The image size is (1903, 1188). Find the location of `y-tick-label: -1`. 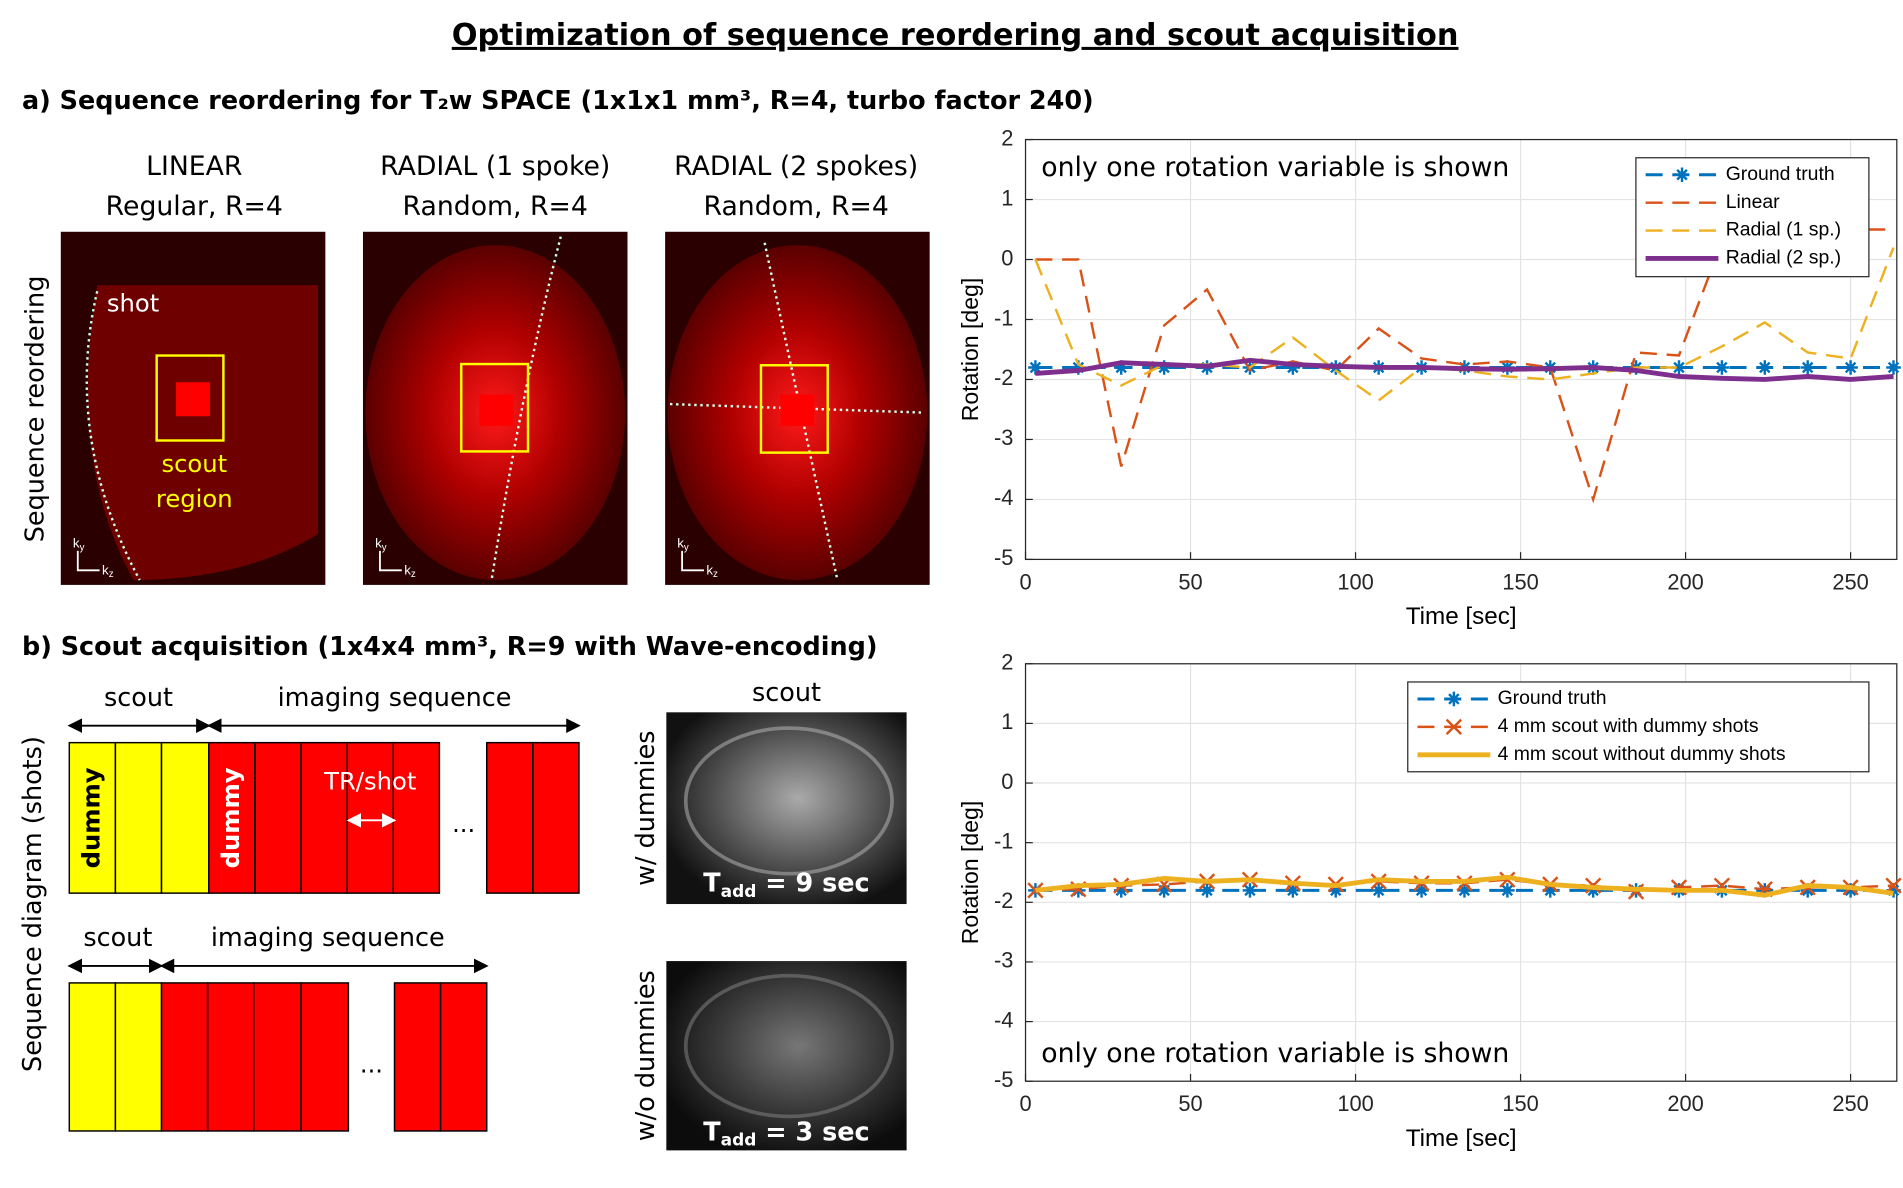

y-tick-label: -1 is located at coordinates (1003, 840).